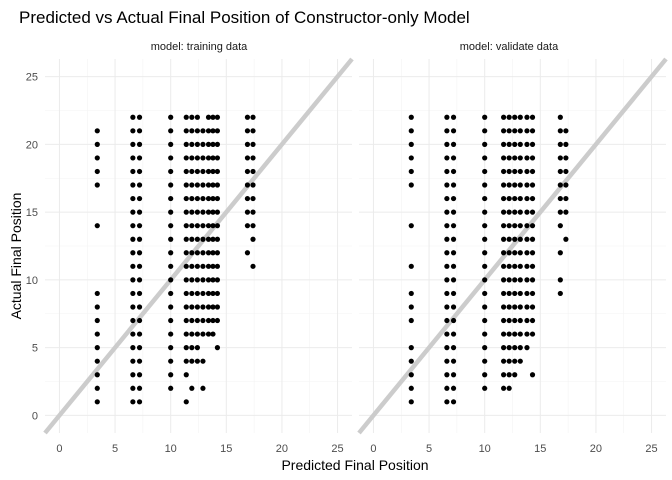 This screenshot has height=480, width=672. Describe the element at coordinates (488, 259) in the screenshot. I see `data-points` at that location.